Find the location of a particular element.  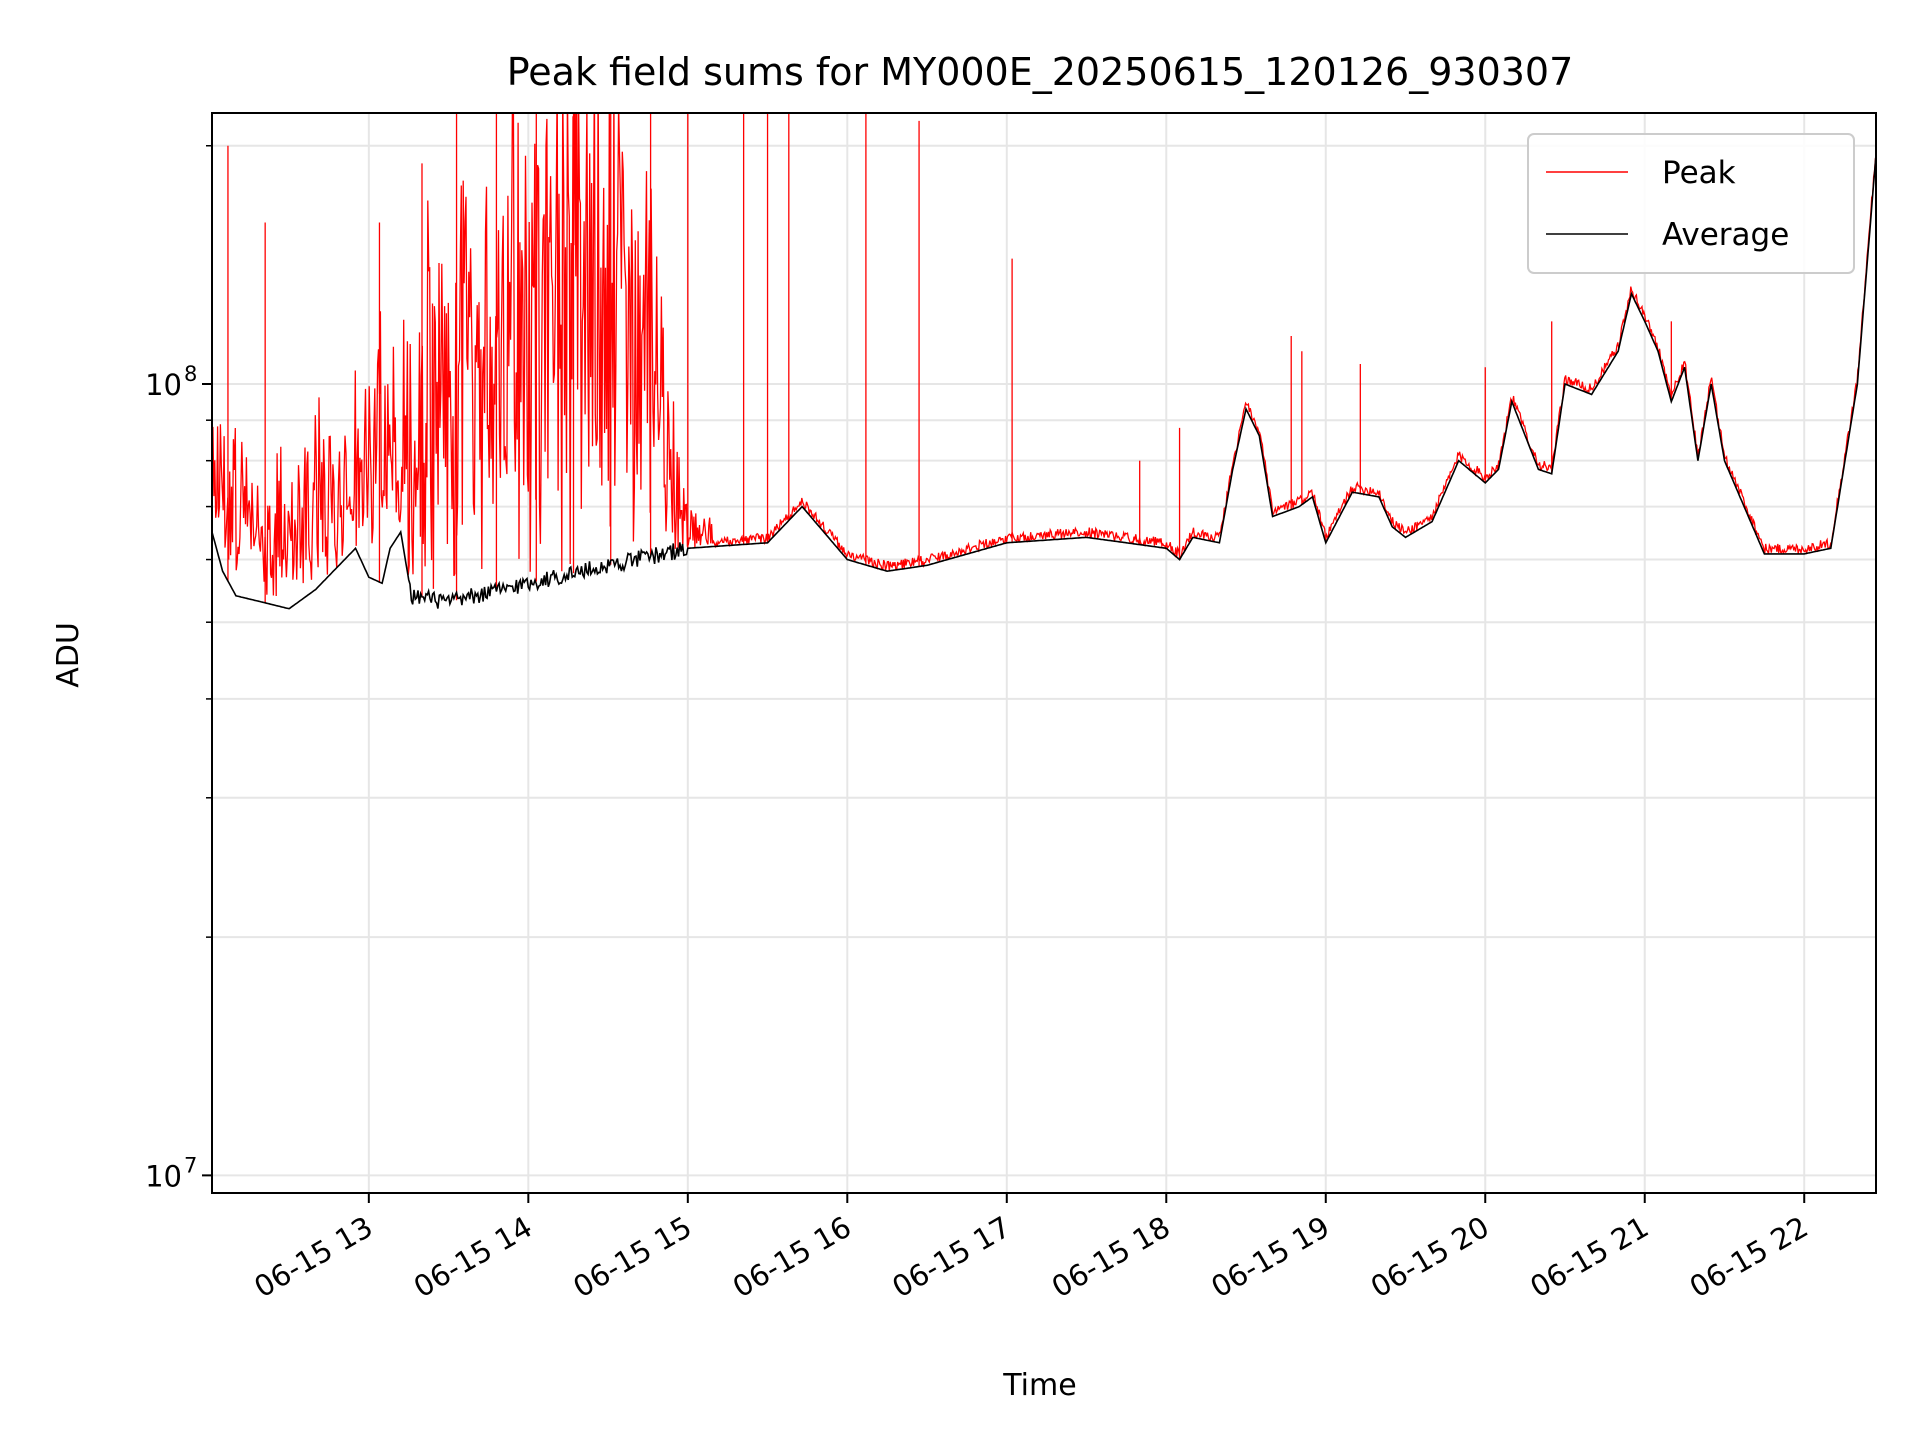

y-axis-label: ADU is located at coordinates (68, 655).